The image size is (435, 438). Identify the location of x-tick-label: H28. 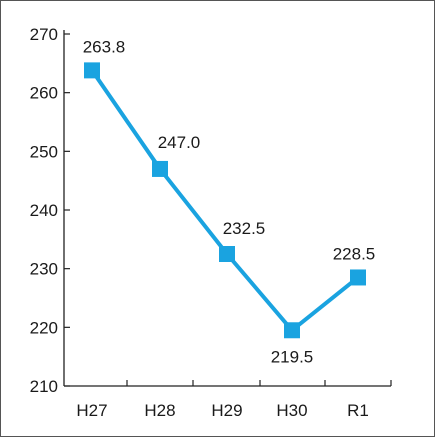
(159, 410).